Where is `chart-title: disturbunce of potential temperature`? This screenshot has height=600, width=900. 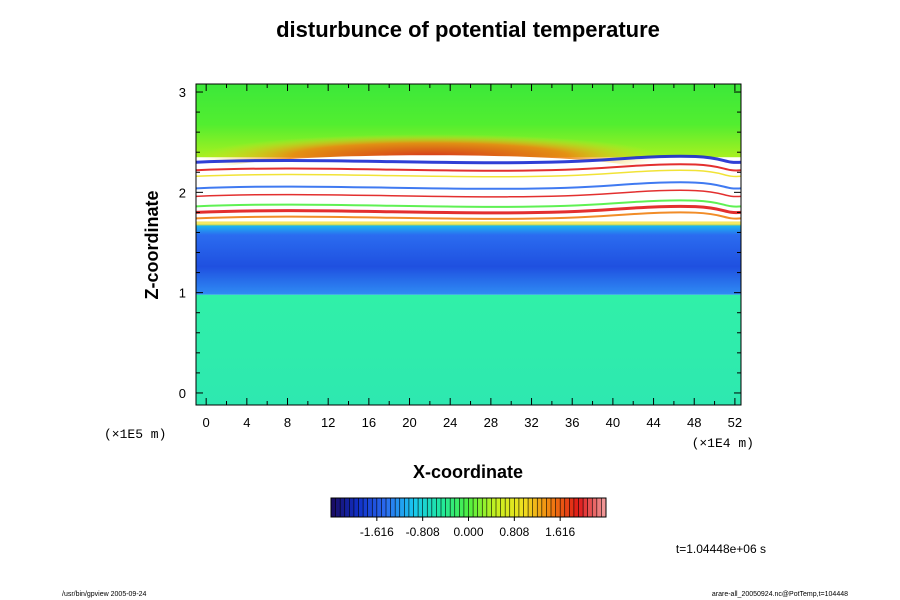
chart-title: disturbunce of potential temperature is located at coordinates (468, 29).